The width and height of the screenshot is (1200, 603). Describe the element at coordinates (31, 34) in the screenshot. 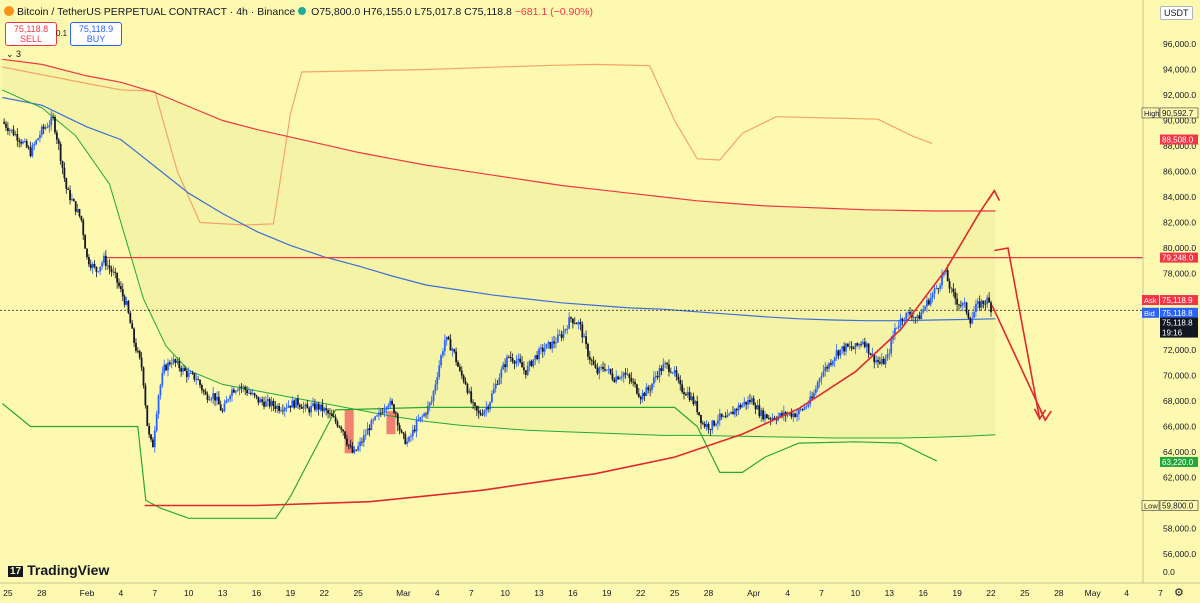

I see `sell-button: 75,118.8 SELL` at that location.